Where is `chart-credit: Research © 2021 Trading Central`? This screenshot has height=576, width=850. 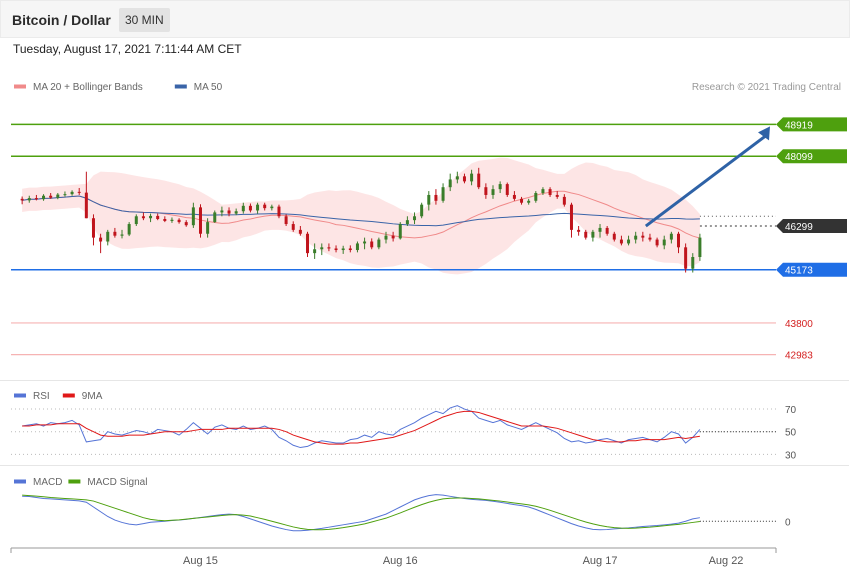 chart-credit: Research © 2021 Trading Central is located at coordinates (766, 87).